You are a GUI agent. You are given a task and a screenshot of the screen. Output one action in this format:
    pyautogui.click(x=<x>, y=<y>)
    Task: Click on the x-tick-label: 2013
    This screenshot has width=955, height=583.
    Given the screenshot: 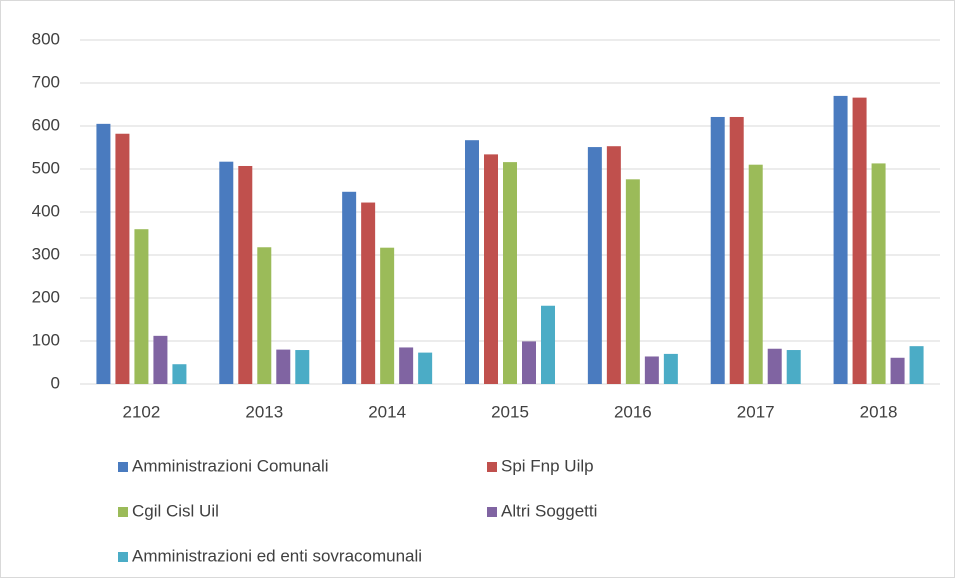 What is the action you would take?
    pyautogui.click(x=264, y=411)
    